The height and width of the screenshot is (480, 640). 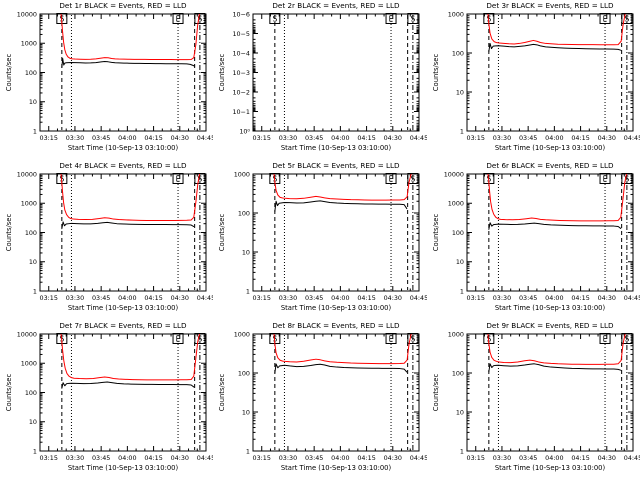 What do you see at coordinates (27, 174) in the screenshot?
I see `y-tick-label: 10000` at bounding box center [27, 174].